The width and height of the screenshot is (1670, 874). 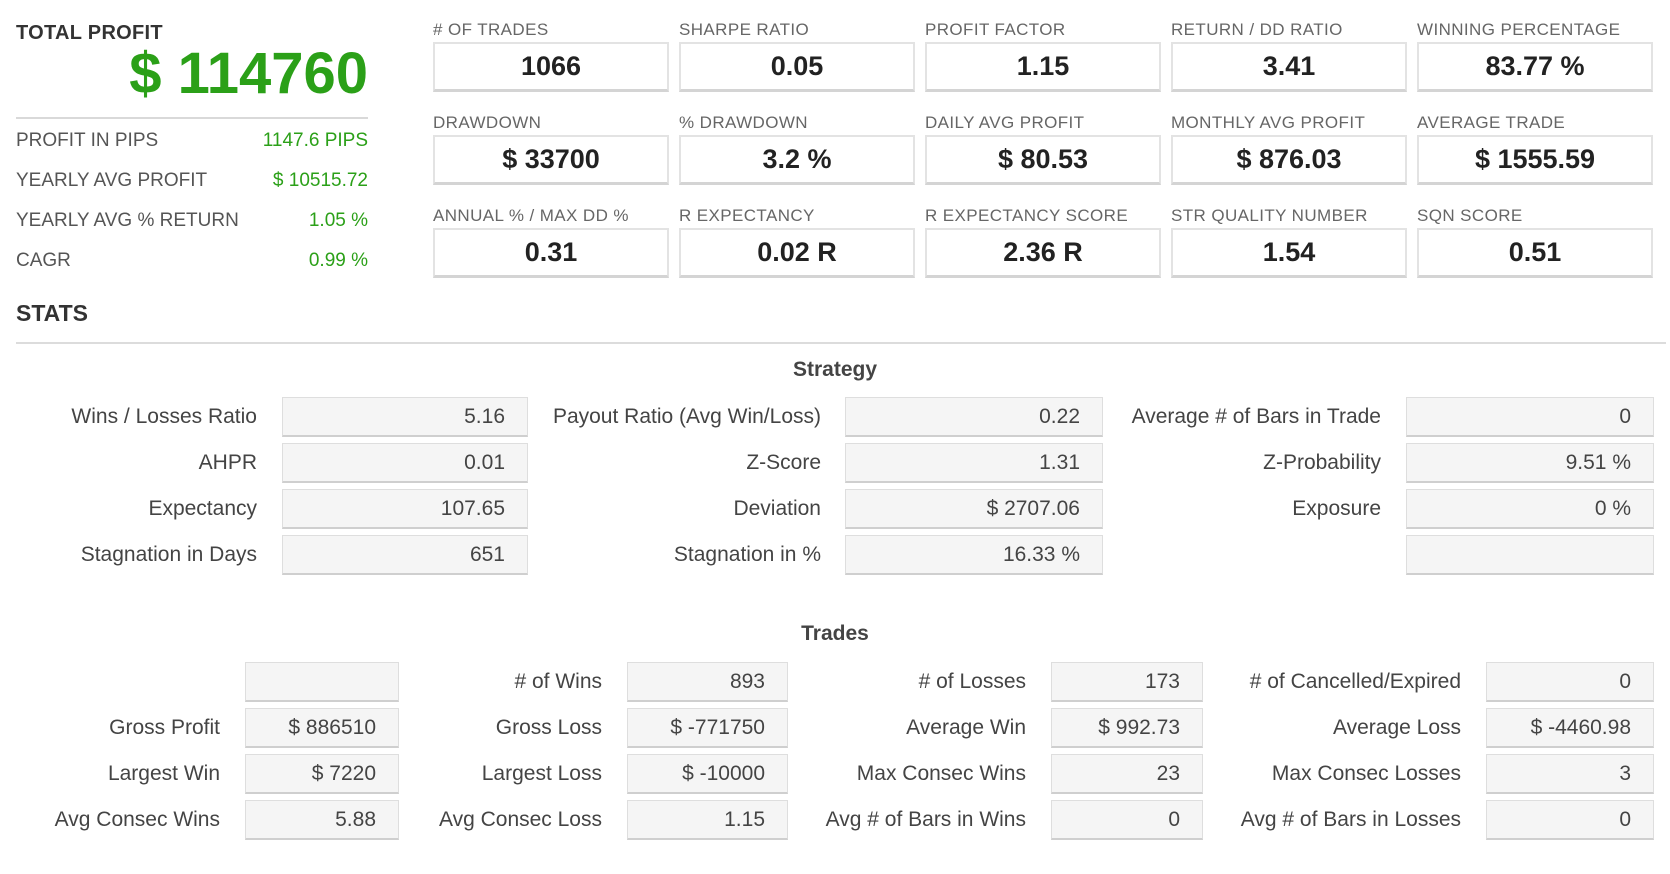 I want to click on stat-value-expectancy: 107.65, so click(x=405, y=509).